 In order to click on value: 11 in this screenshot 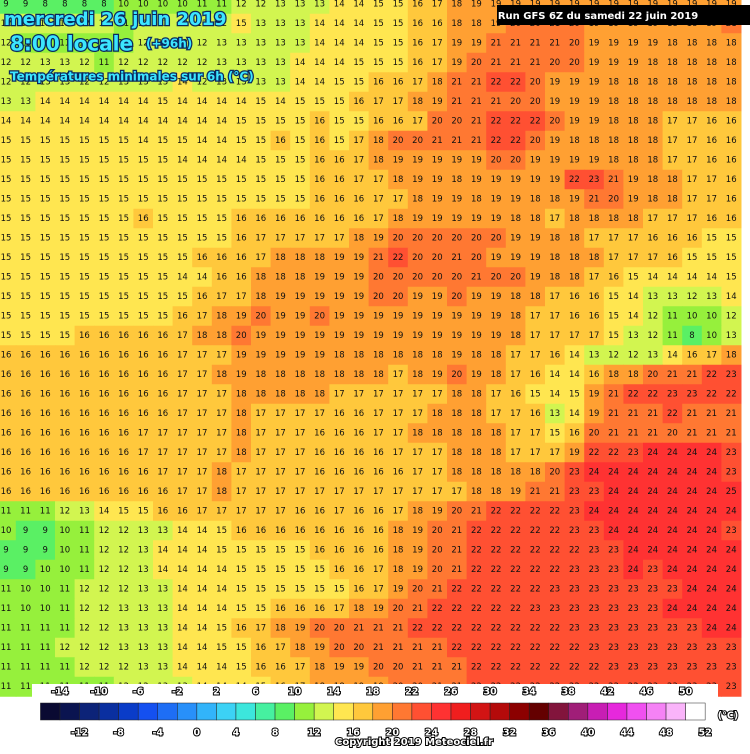, I will do `click(6, 648)`.